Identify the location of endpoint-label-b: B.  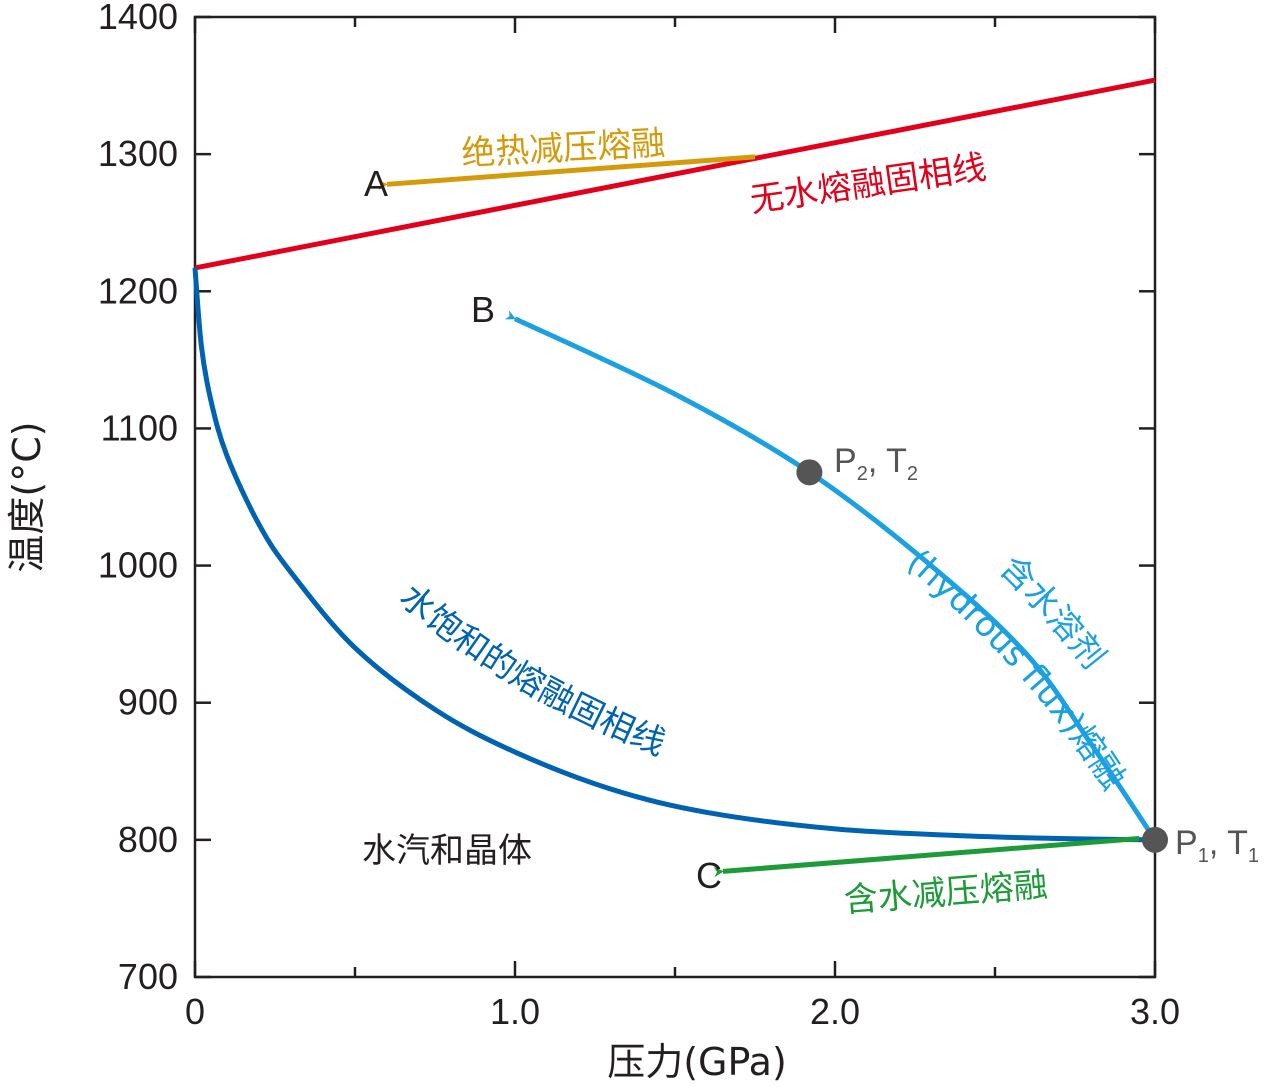
(483, 309).